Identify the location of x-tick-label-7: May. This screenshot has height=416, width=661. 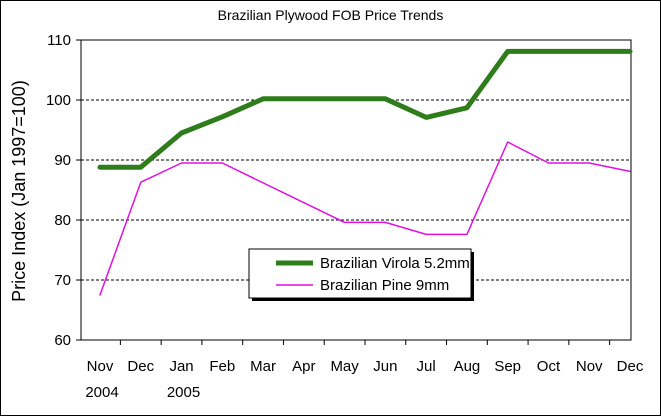
(344, 366).